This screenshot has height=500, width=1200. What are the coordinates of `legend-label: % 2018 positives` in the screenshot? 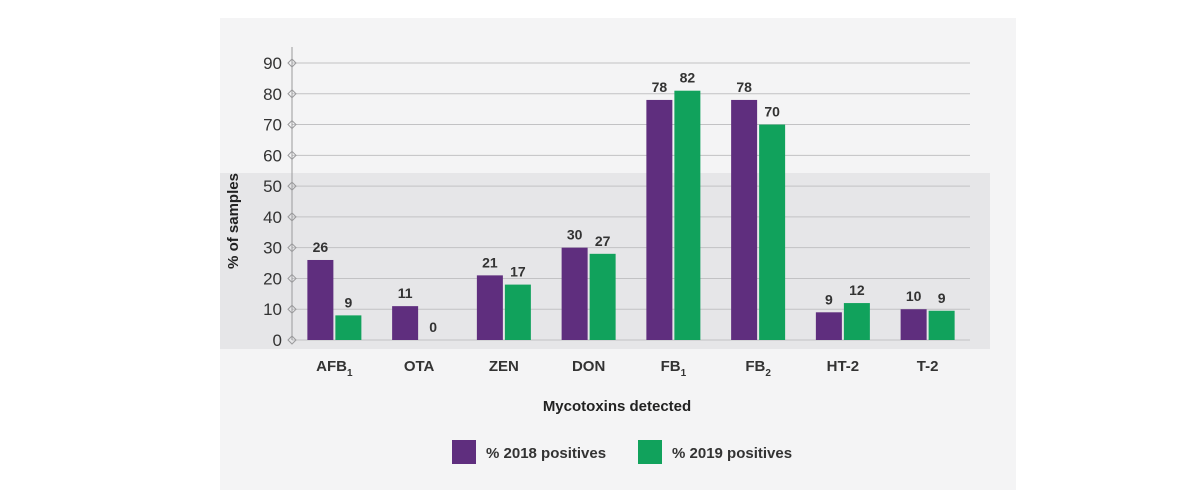 It's located at (546, 453).